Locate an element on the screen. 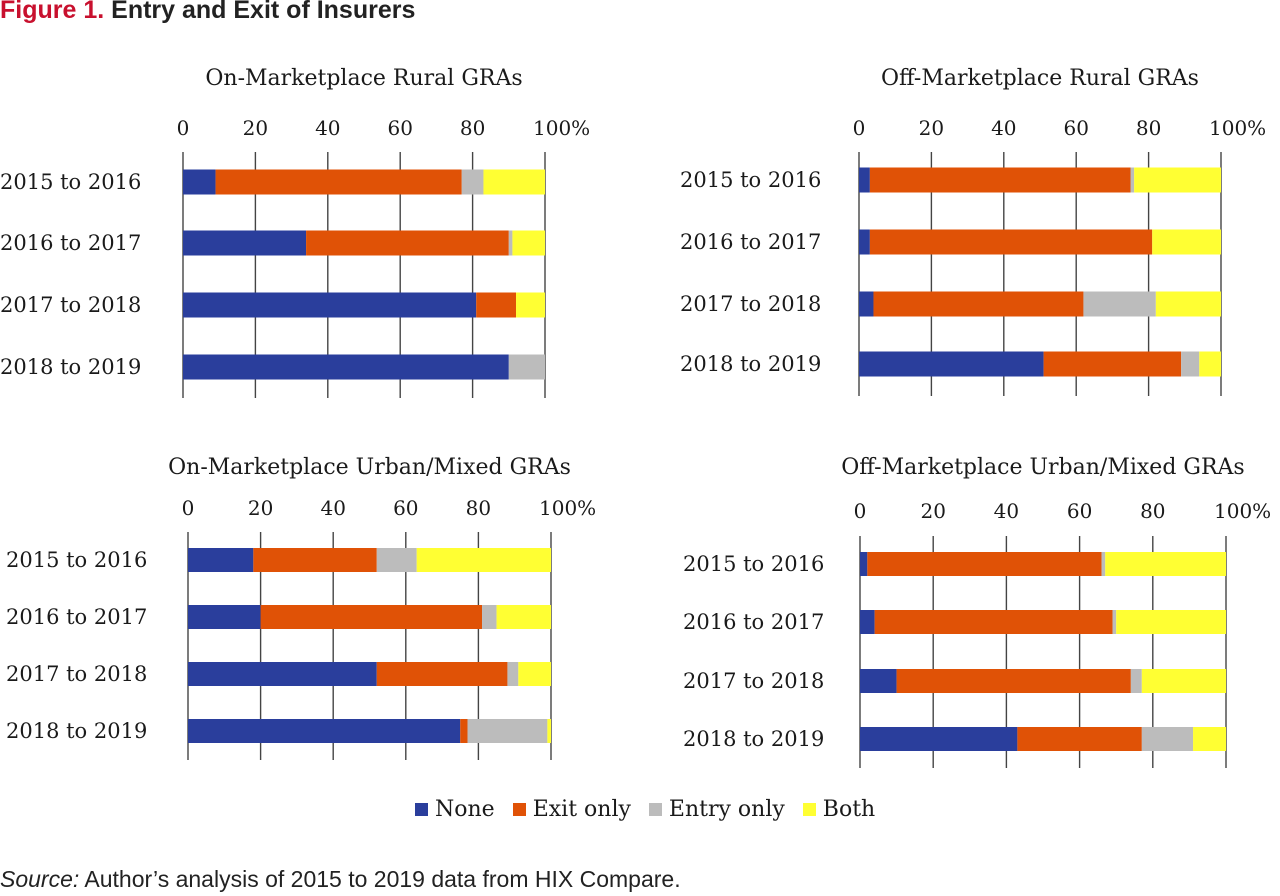 This screenshot has height=896, width=1280. legend-item: Both is located at coordinates (839, 809).